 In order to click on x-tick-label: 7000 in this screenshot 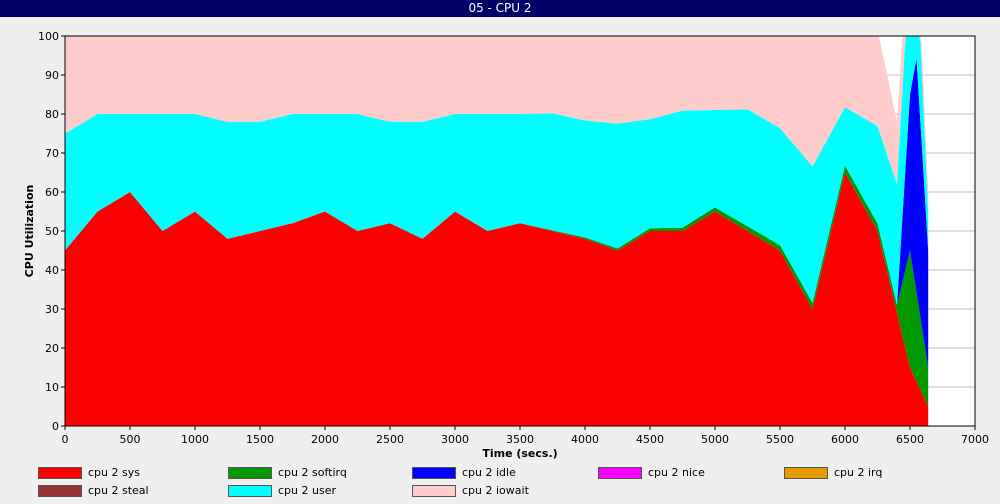, I will do `click(975, 439)`.